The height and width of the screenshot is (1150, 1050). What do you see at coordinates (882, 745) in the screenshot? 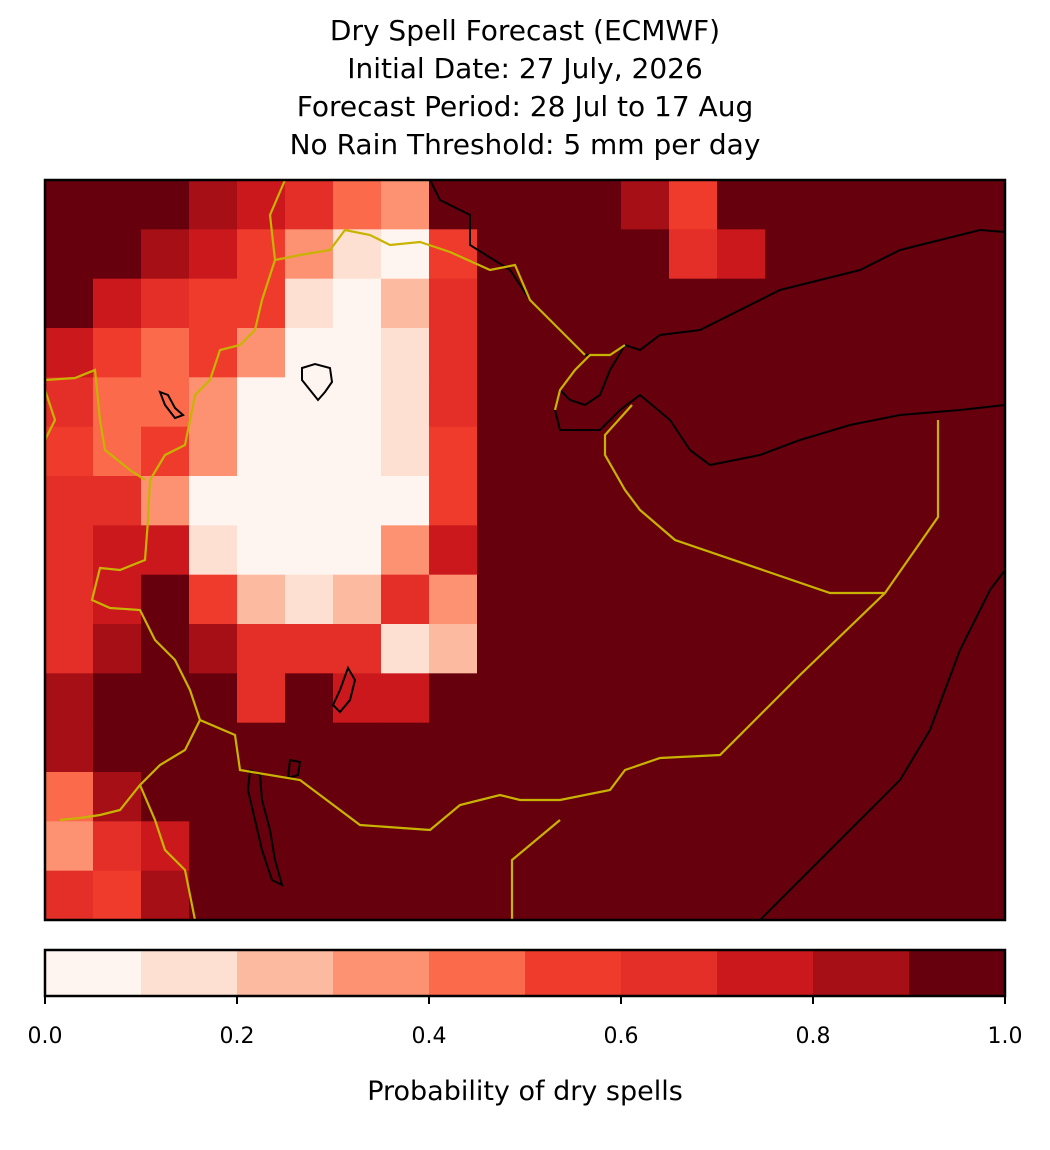
I see `coastline` at bounding box center [882, 745].